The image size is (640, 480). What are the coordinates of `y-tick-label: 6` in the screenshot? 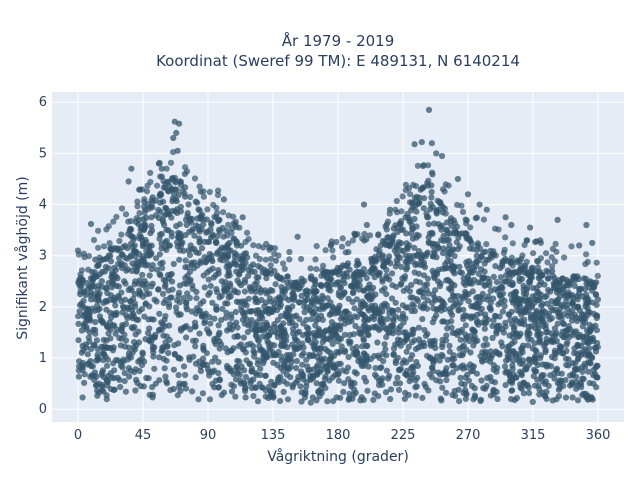 It's located at (43, 102).